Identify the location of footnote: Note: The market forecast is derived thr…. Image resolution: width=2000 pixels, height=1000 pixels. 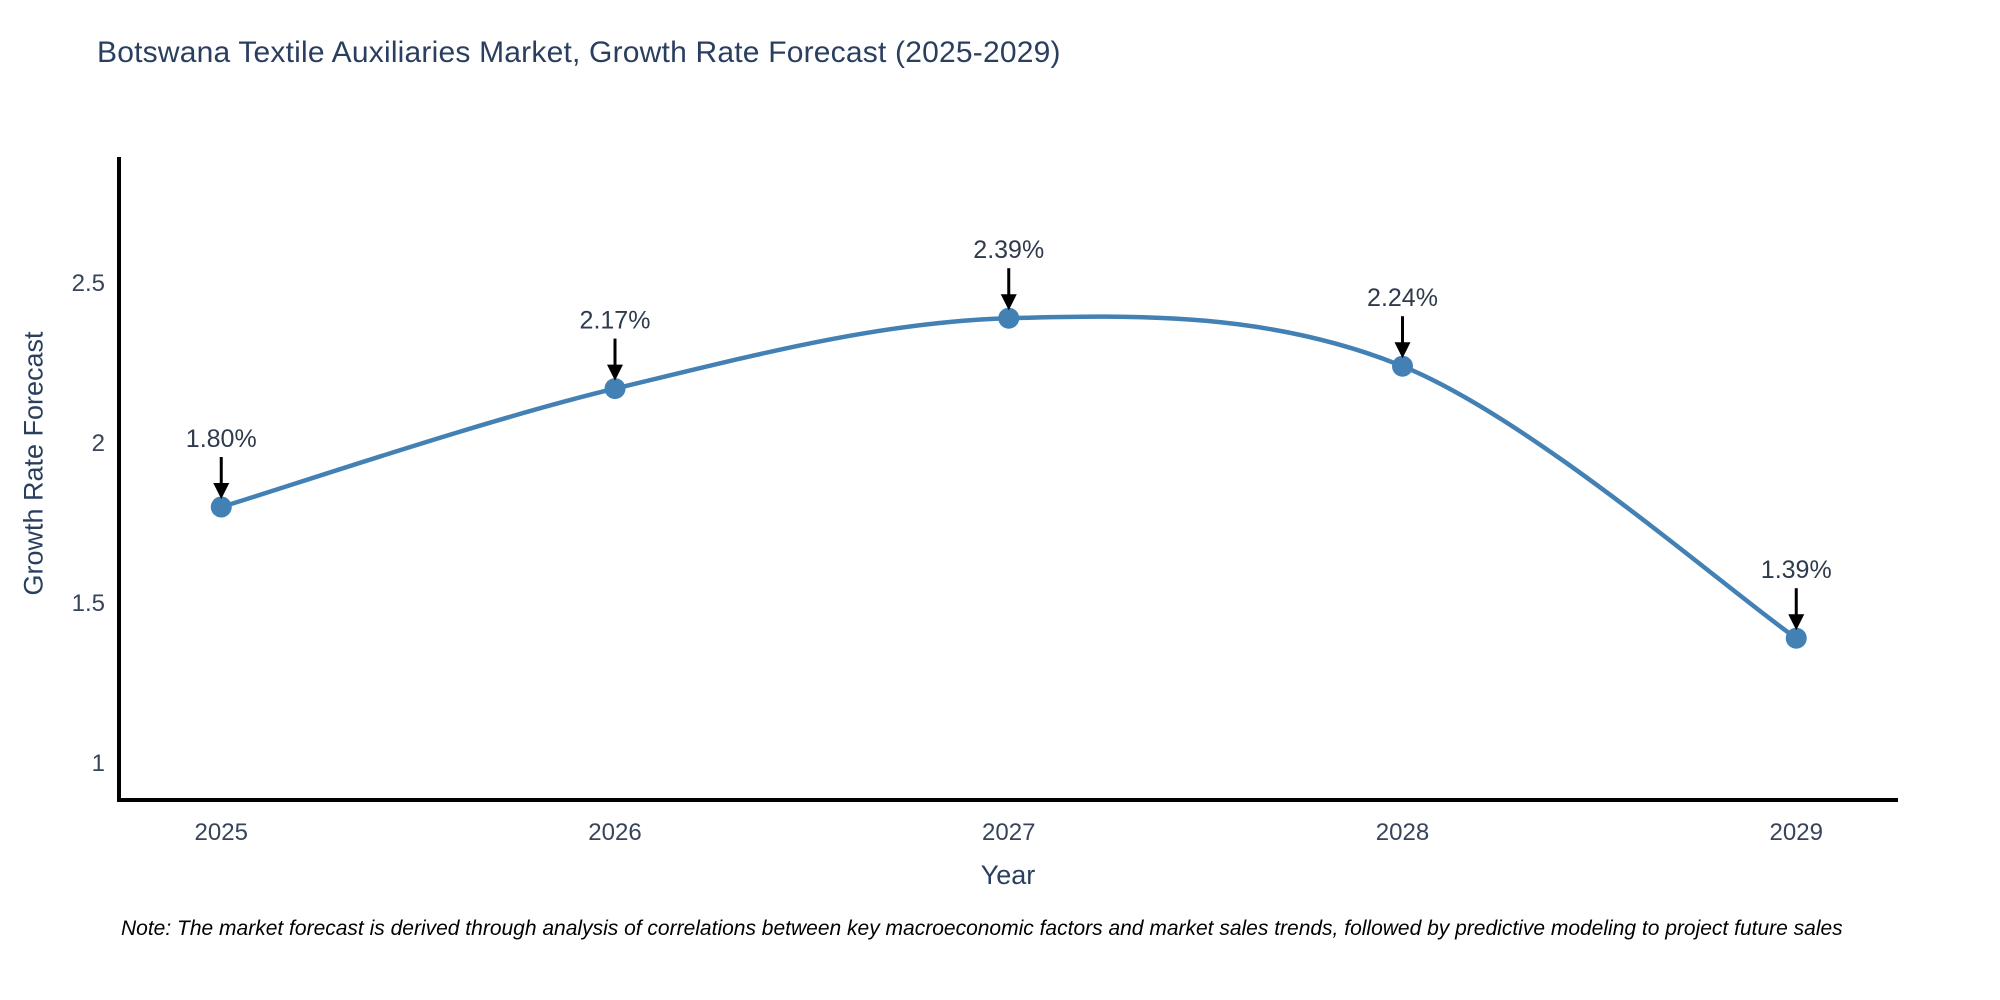
(982, 928).